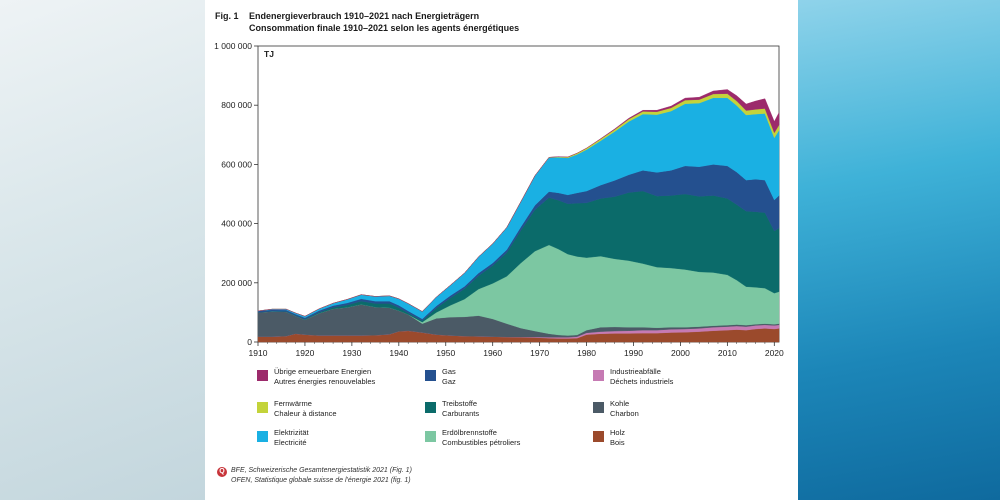 This screenshot has height=500, width=1000. What do you see at coordinates (678, 411) in the screenshot?
I see `legend-item: Kohle Charbon` at bounding box center [678, 411].